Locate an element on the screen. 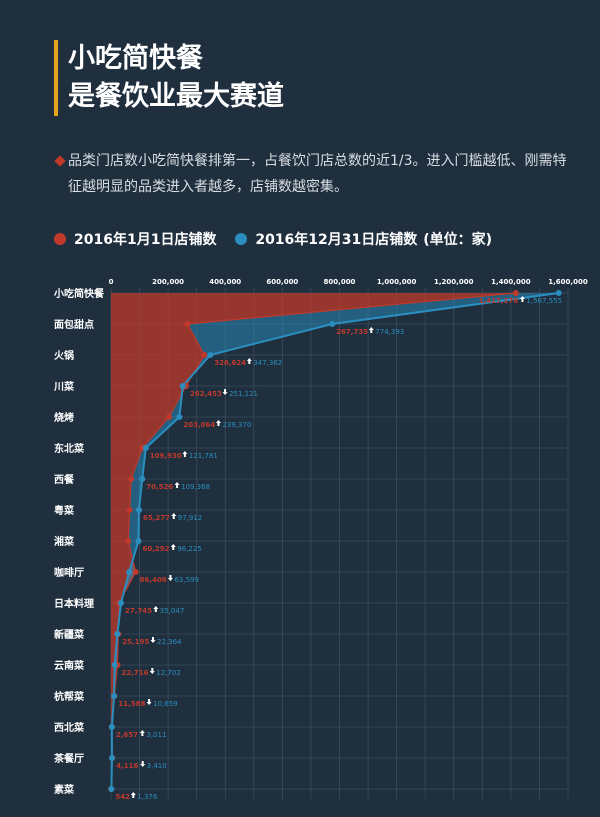  title-accent-bar is located at coordinates (56, 78).